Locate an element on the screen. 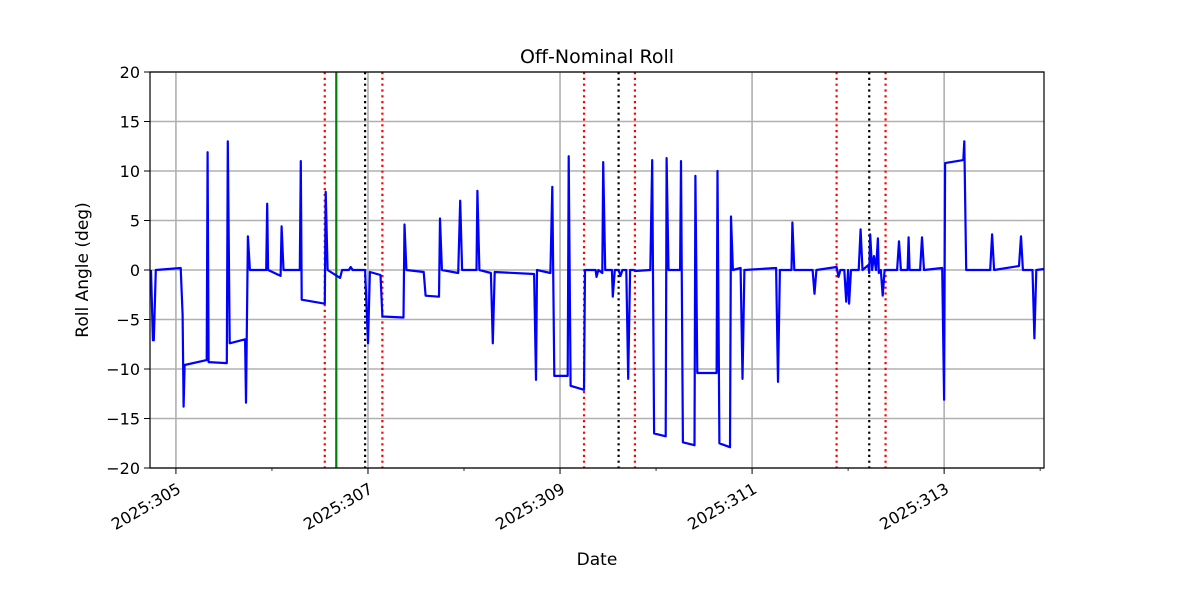 The height and width of the screenshot is (600, 1200). y-tick-label: −15 is located at coordinates (123, 419).